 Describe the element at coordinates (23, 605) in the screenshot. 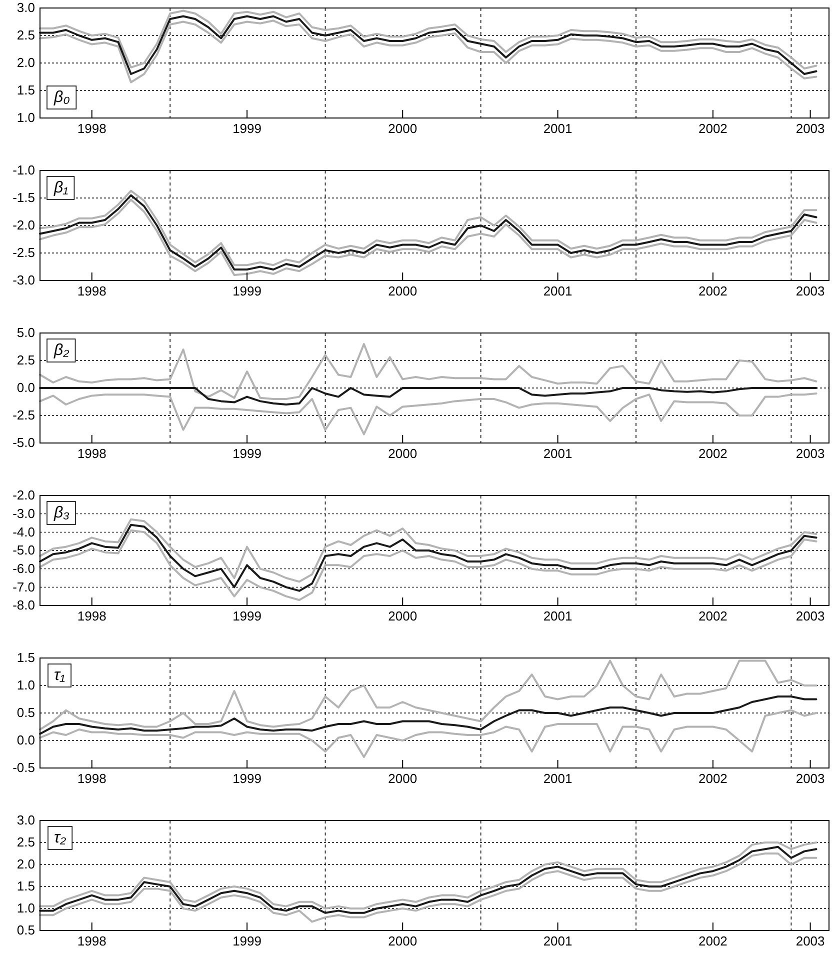

I see `y-tick-label: -8.0` at that location.